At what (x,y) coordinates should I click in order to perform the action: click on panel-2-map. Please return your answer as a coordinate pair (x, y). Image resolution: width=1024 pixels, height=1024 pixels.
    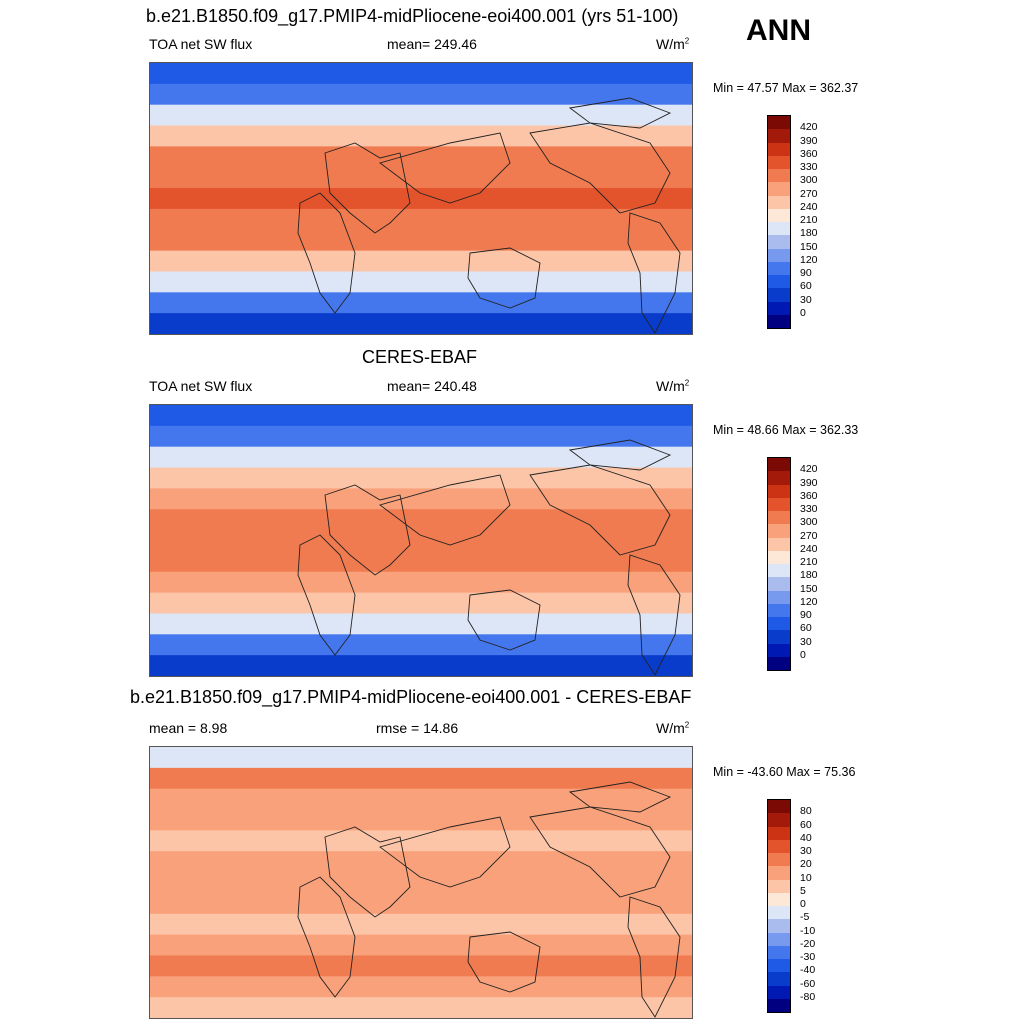
    Looking at the image, I should click on (421, 540).